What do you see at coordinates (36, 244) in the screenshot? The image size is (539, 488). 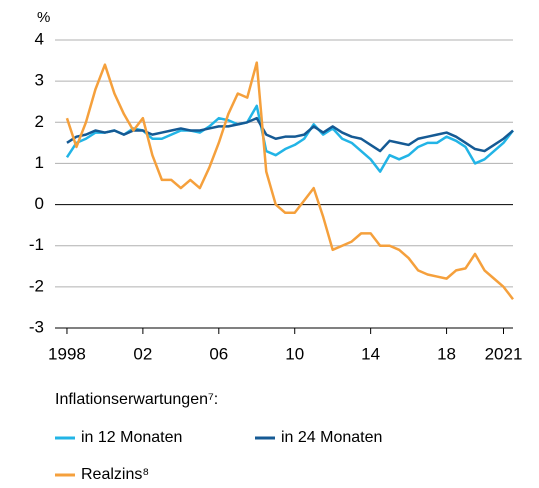 I see `y-tick-label: -1` at bounding box center [36, 244].